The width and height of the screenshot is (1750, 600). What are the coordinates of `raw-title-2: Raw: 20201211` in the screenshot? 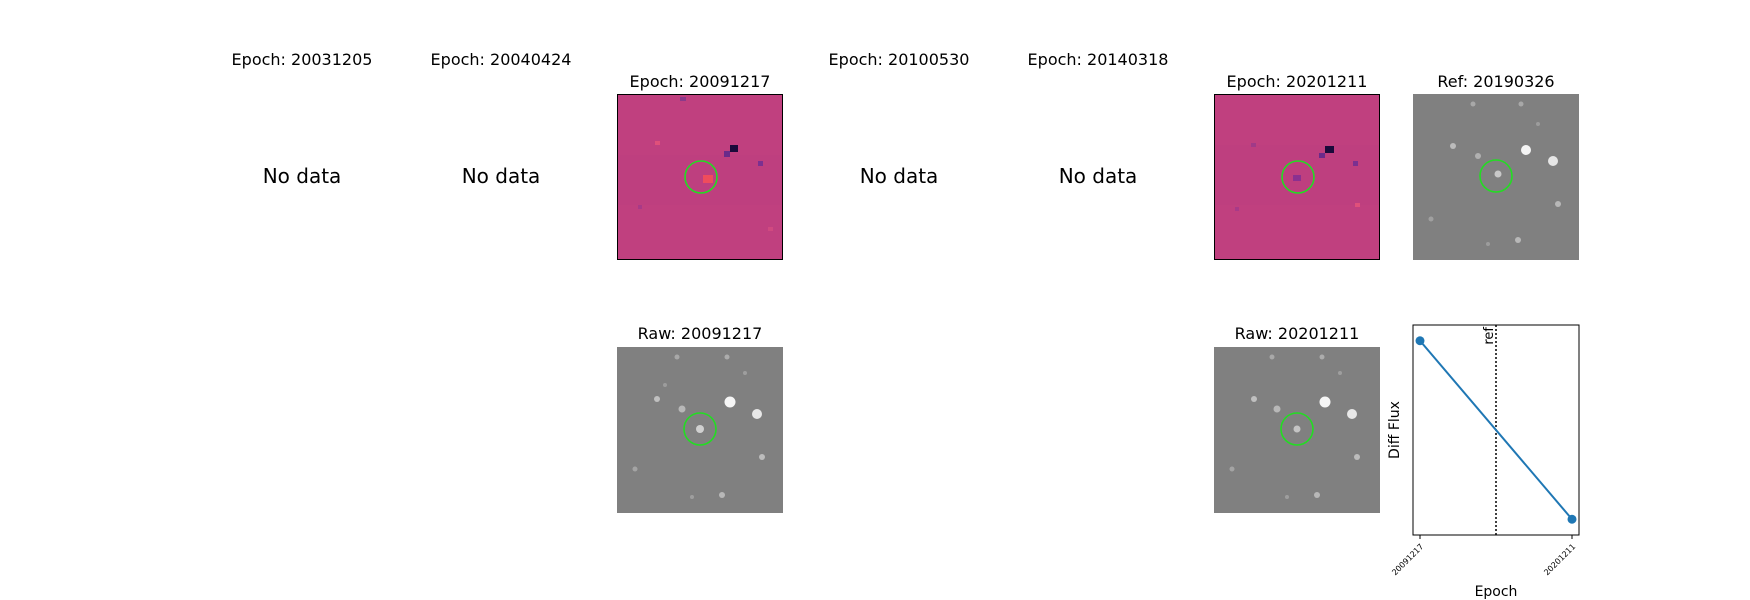 It's located at (1297, 333).